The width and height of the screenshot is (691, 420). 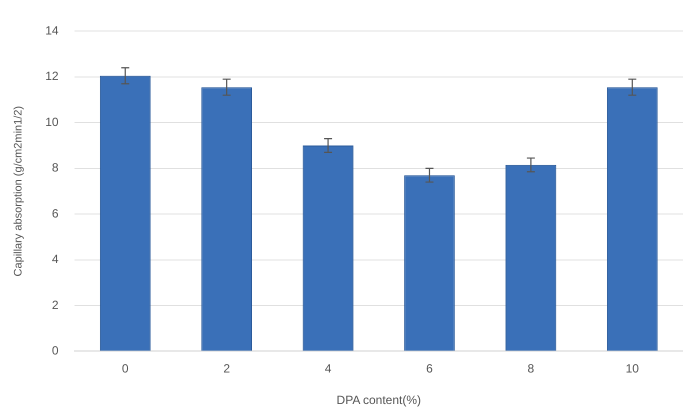 What do you see at coordinates (55, 213) in the screenshot?
I see `y-tick-label: 6` at bounding box center [55, 213].